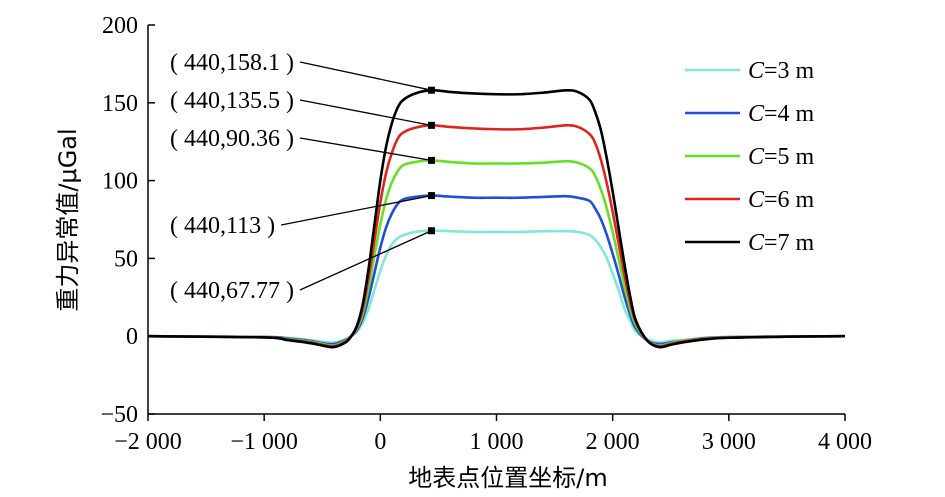  Describe the element at coordinates (264, 442) in the screenshot. I see `x-tick-label: −1 000` at that location.